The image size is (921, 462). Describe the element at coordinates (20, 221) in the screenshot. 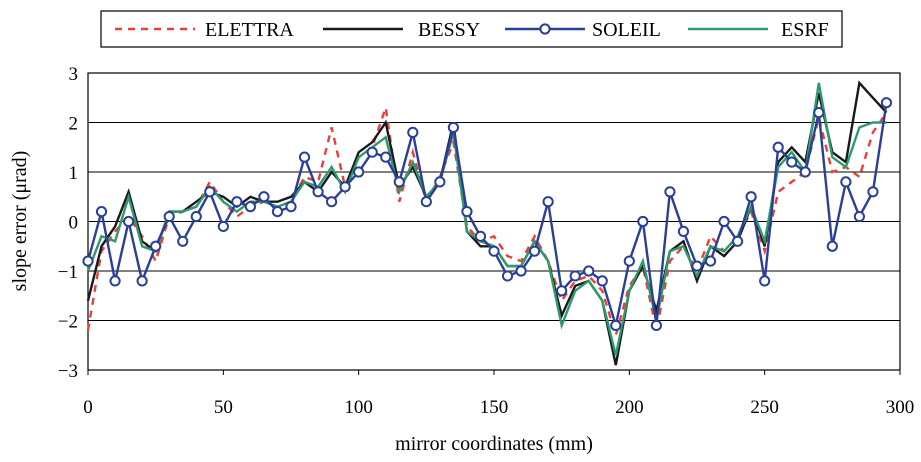

I see `y-axis-title: slope error (μrad)` at that location.